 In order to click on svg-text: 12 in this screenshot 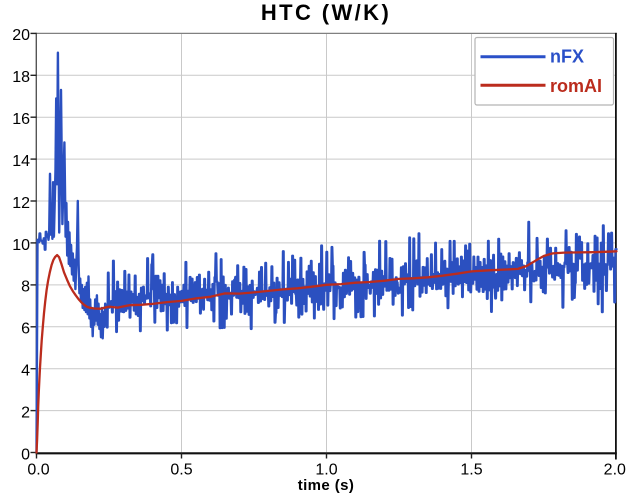, I will do `click(21, 203)`.